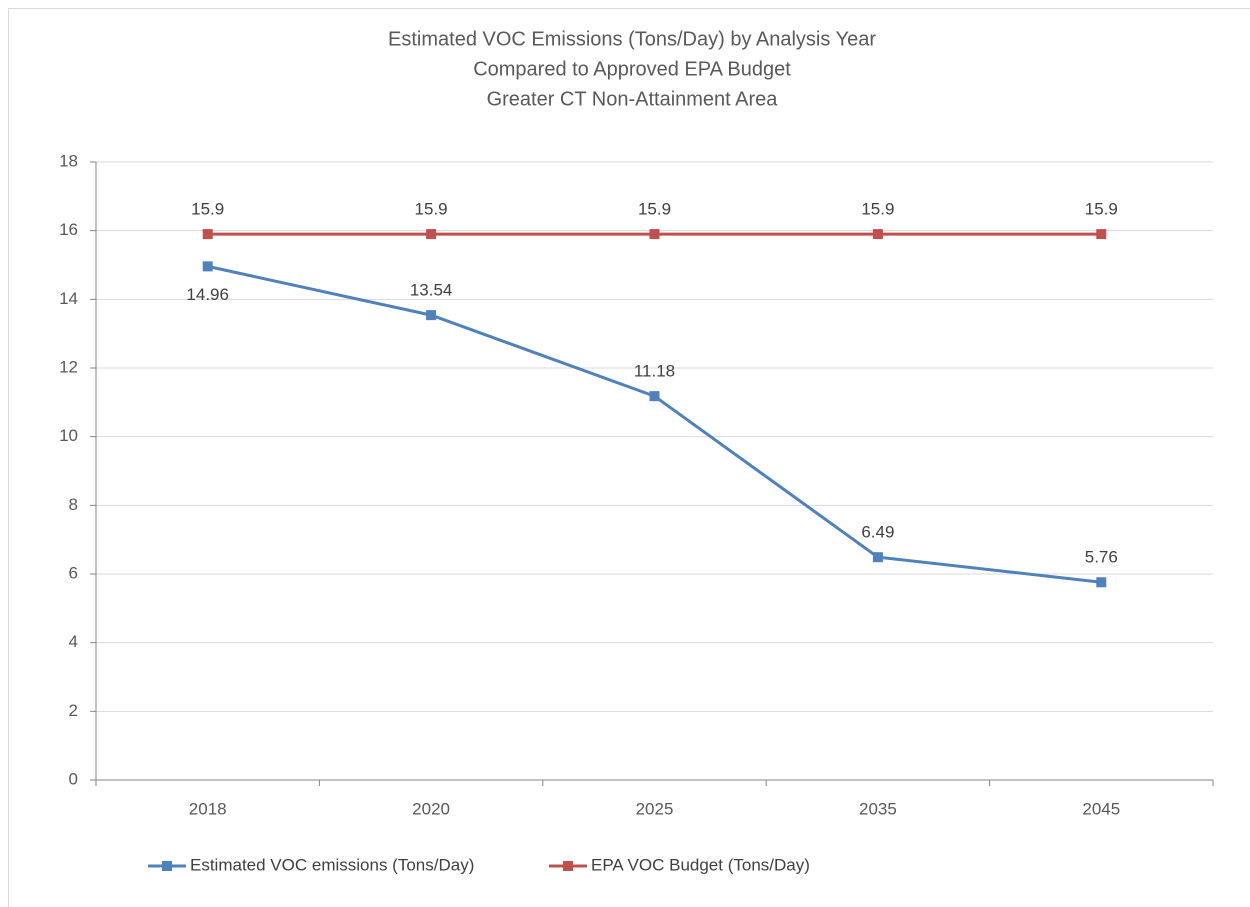 This screenshot has height=907, width=1250. What do you see at coordinates (73, 504) in the screenshot?
I see `y-tick-label: 8` at bounding box center [73, 504].